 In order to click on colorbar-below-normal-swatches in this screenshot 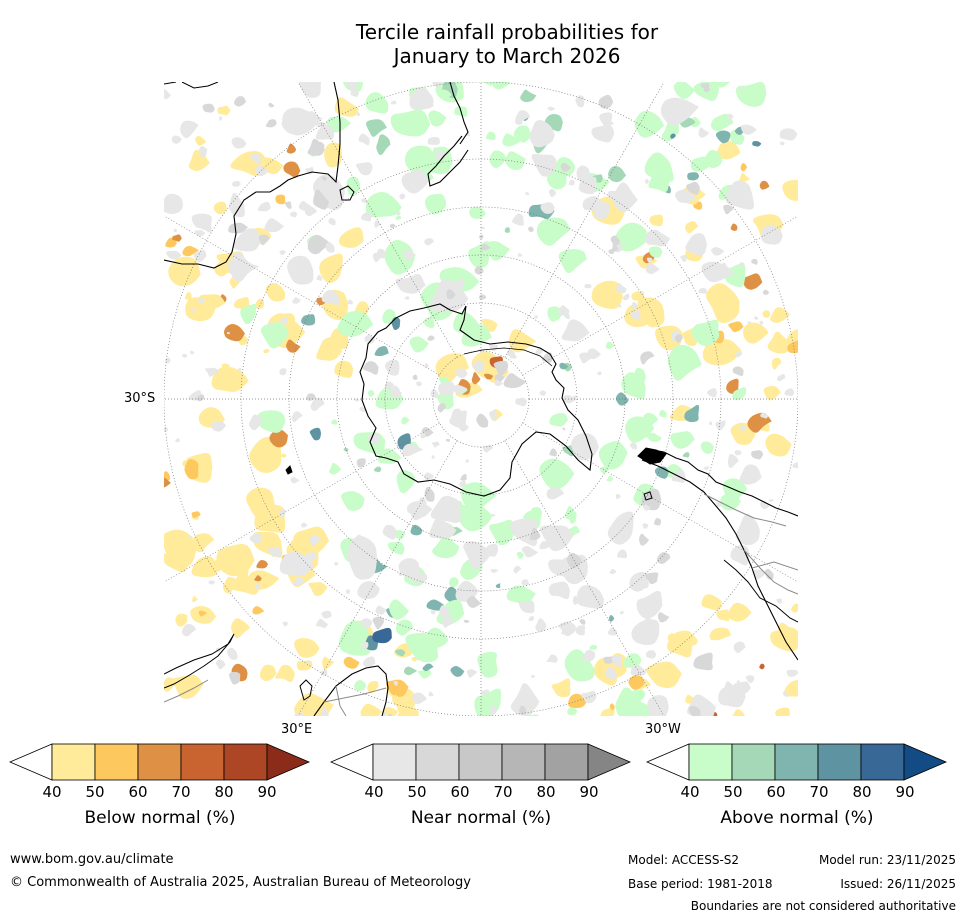, I will do `click(159, 762)`.